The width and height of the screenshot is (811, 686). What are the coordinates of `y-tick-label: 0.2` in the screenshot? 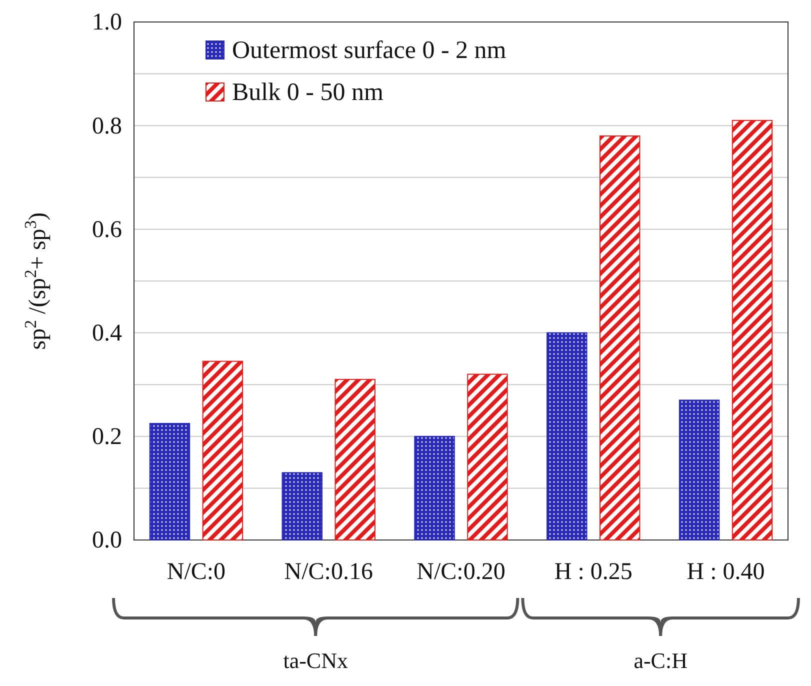 It's located at (107, 437).